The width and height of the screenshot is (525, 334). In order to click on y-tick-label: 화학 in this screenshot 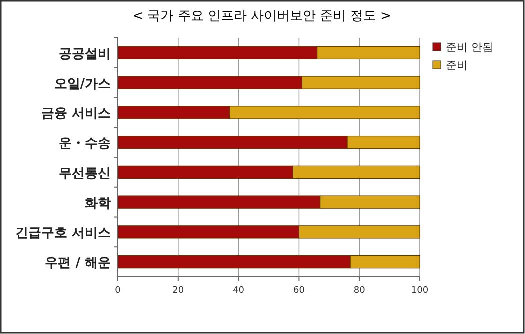, I will do `click(98, 204)`.